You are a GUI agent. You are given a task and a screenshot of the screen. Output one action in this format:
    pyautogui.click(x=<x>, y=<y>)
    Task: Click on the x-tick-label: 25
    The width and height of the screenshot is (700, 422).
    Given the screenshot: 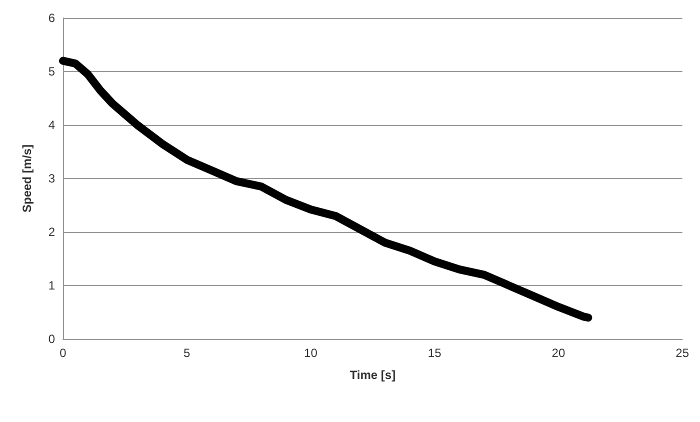 What is the action you would take?
    pyautogui.click(x=683, y=353)
    